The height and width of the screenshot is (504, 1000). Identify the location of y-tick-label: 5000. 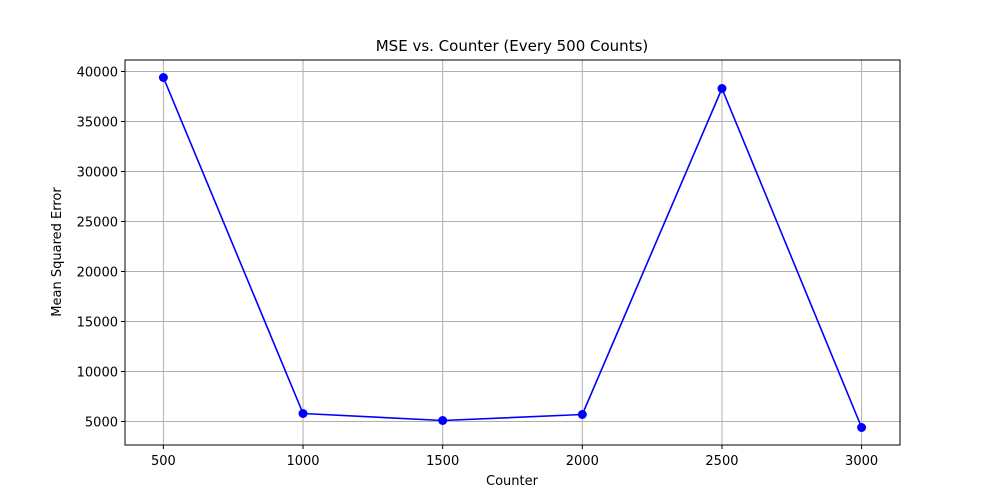
(101, 423).